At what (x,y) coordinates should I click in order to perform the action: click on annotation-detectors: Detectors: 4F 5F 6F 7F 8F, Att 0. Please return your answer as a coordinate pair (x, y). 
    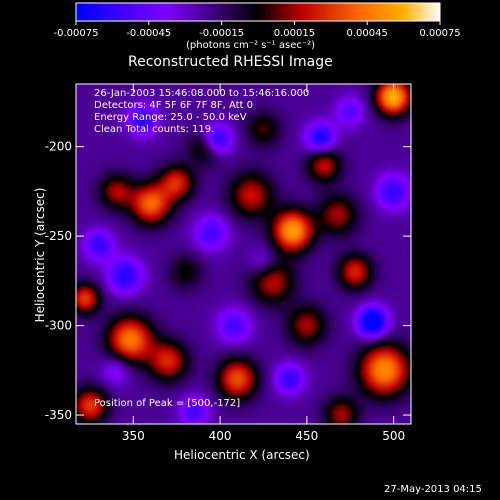
    Looking at the image, I should click on (174, 105).